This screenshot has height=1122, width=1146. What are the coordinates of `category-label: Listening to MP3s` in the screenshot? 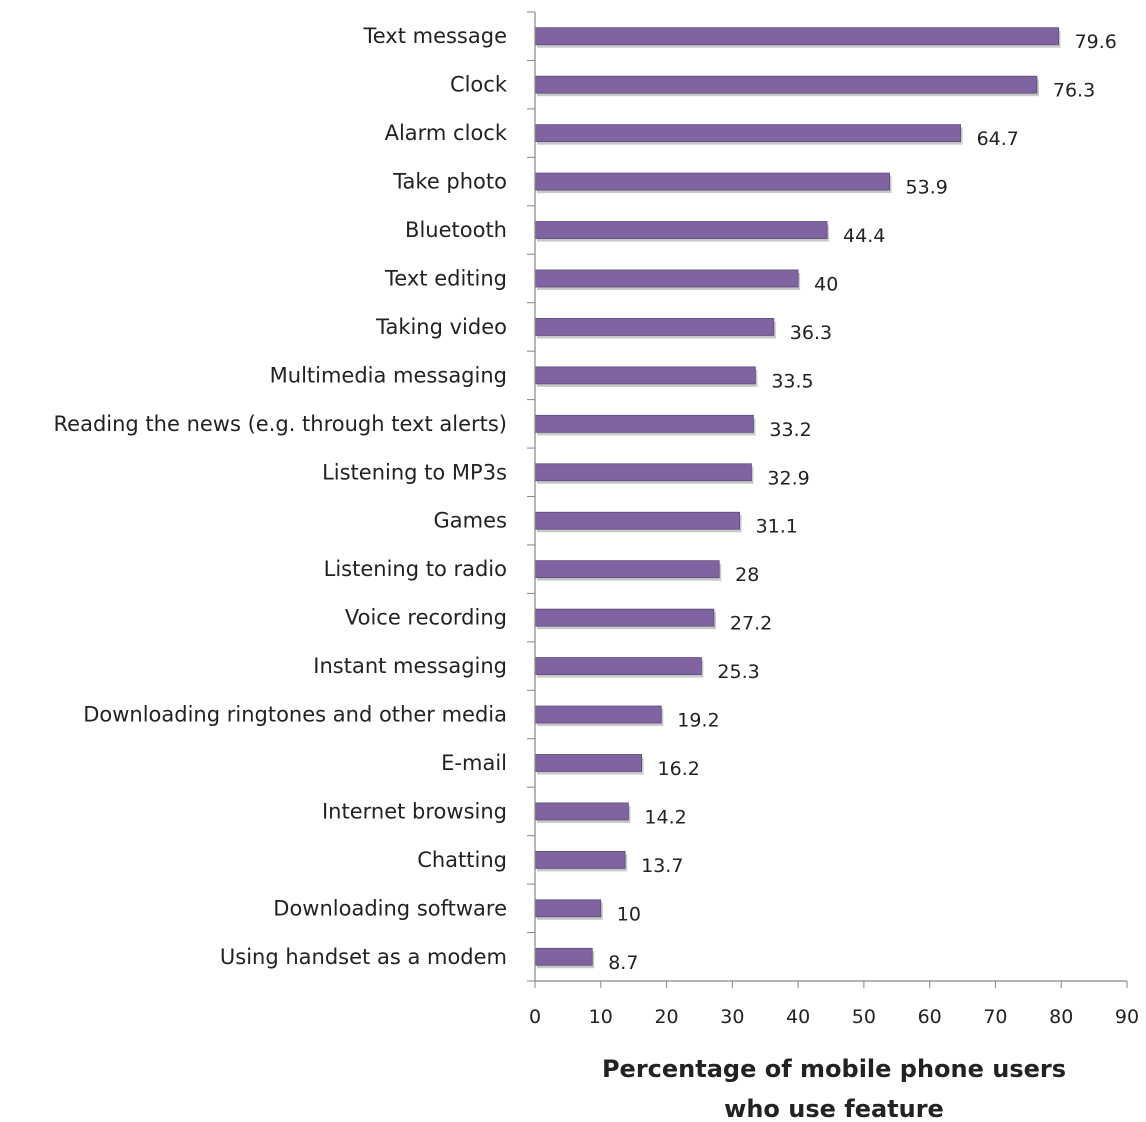 It's located at (414, 472).